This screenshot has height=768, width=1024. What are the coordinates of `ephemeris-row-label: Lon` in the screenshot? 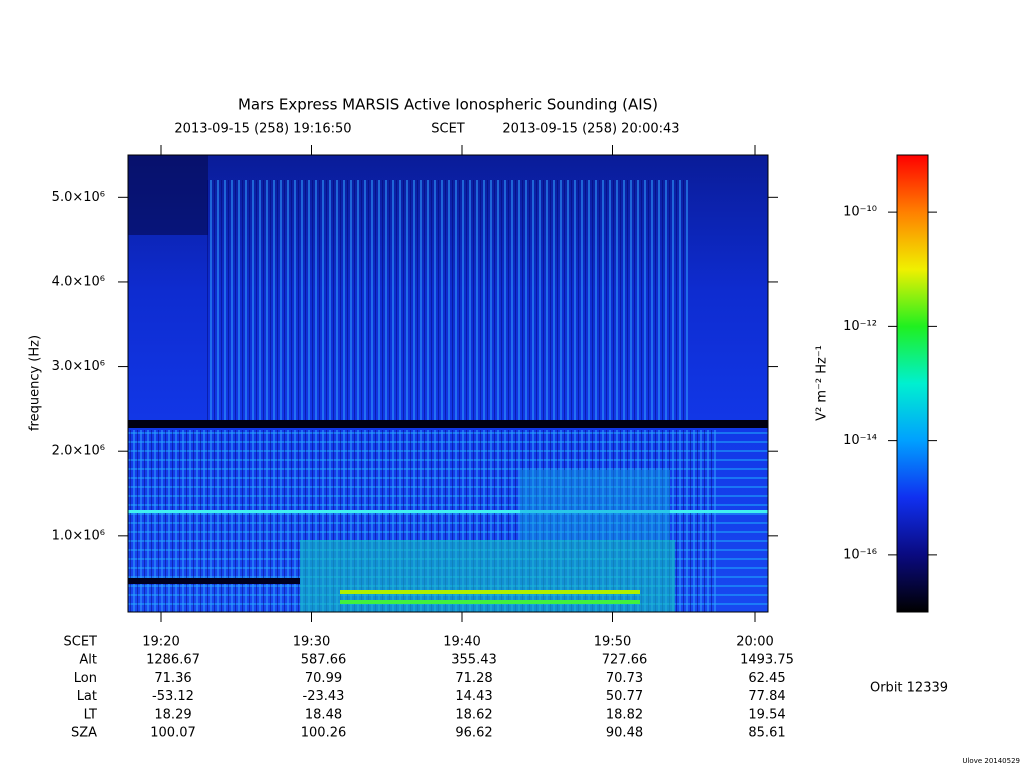 It's located at (85, 678).